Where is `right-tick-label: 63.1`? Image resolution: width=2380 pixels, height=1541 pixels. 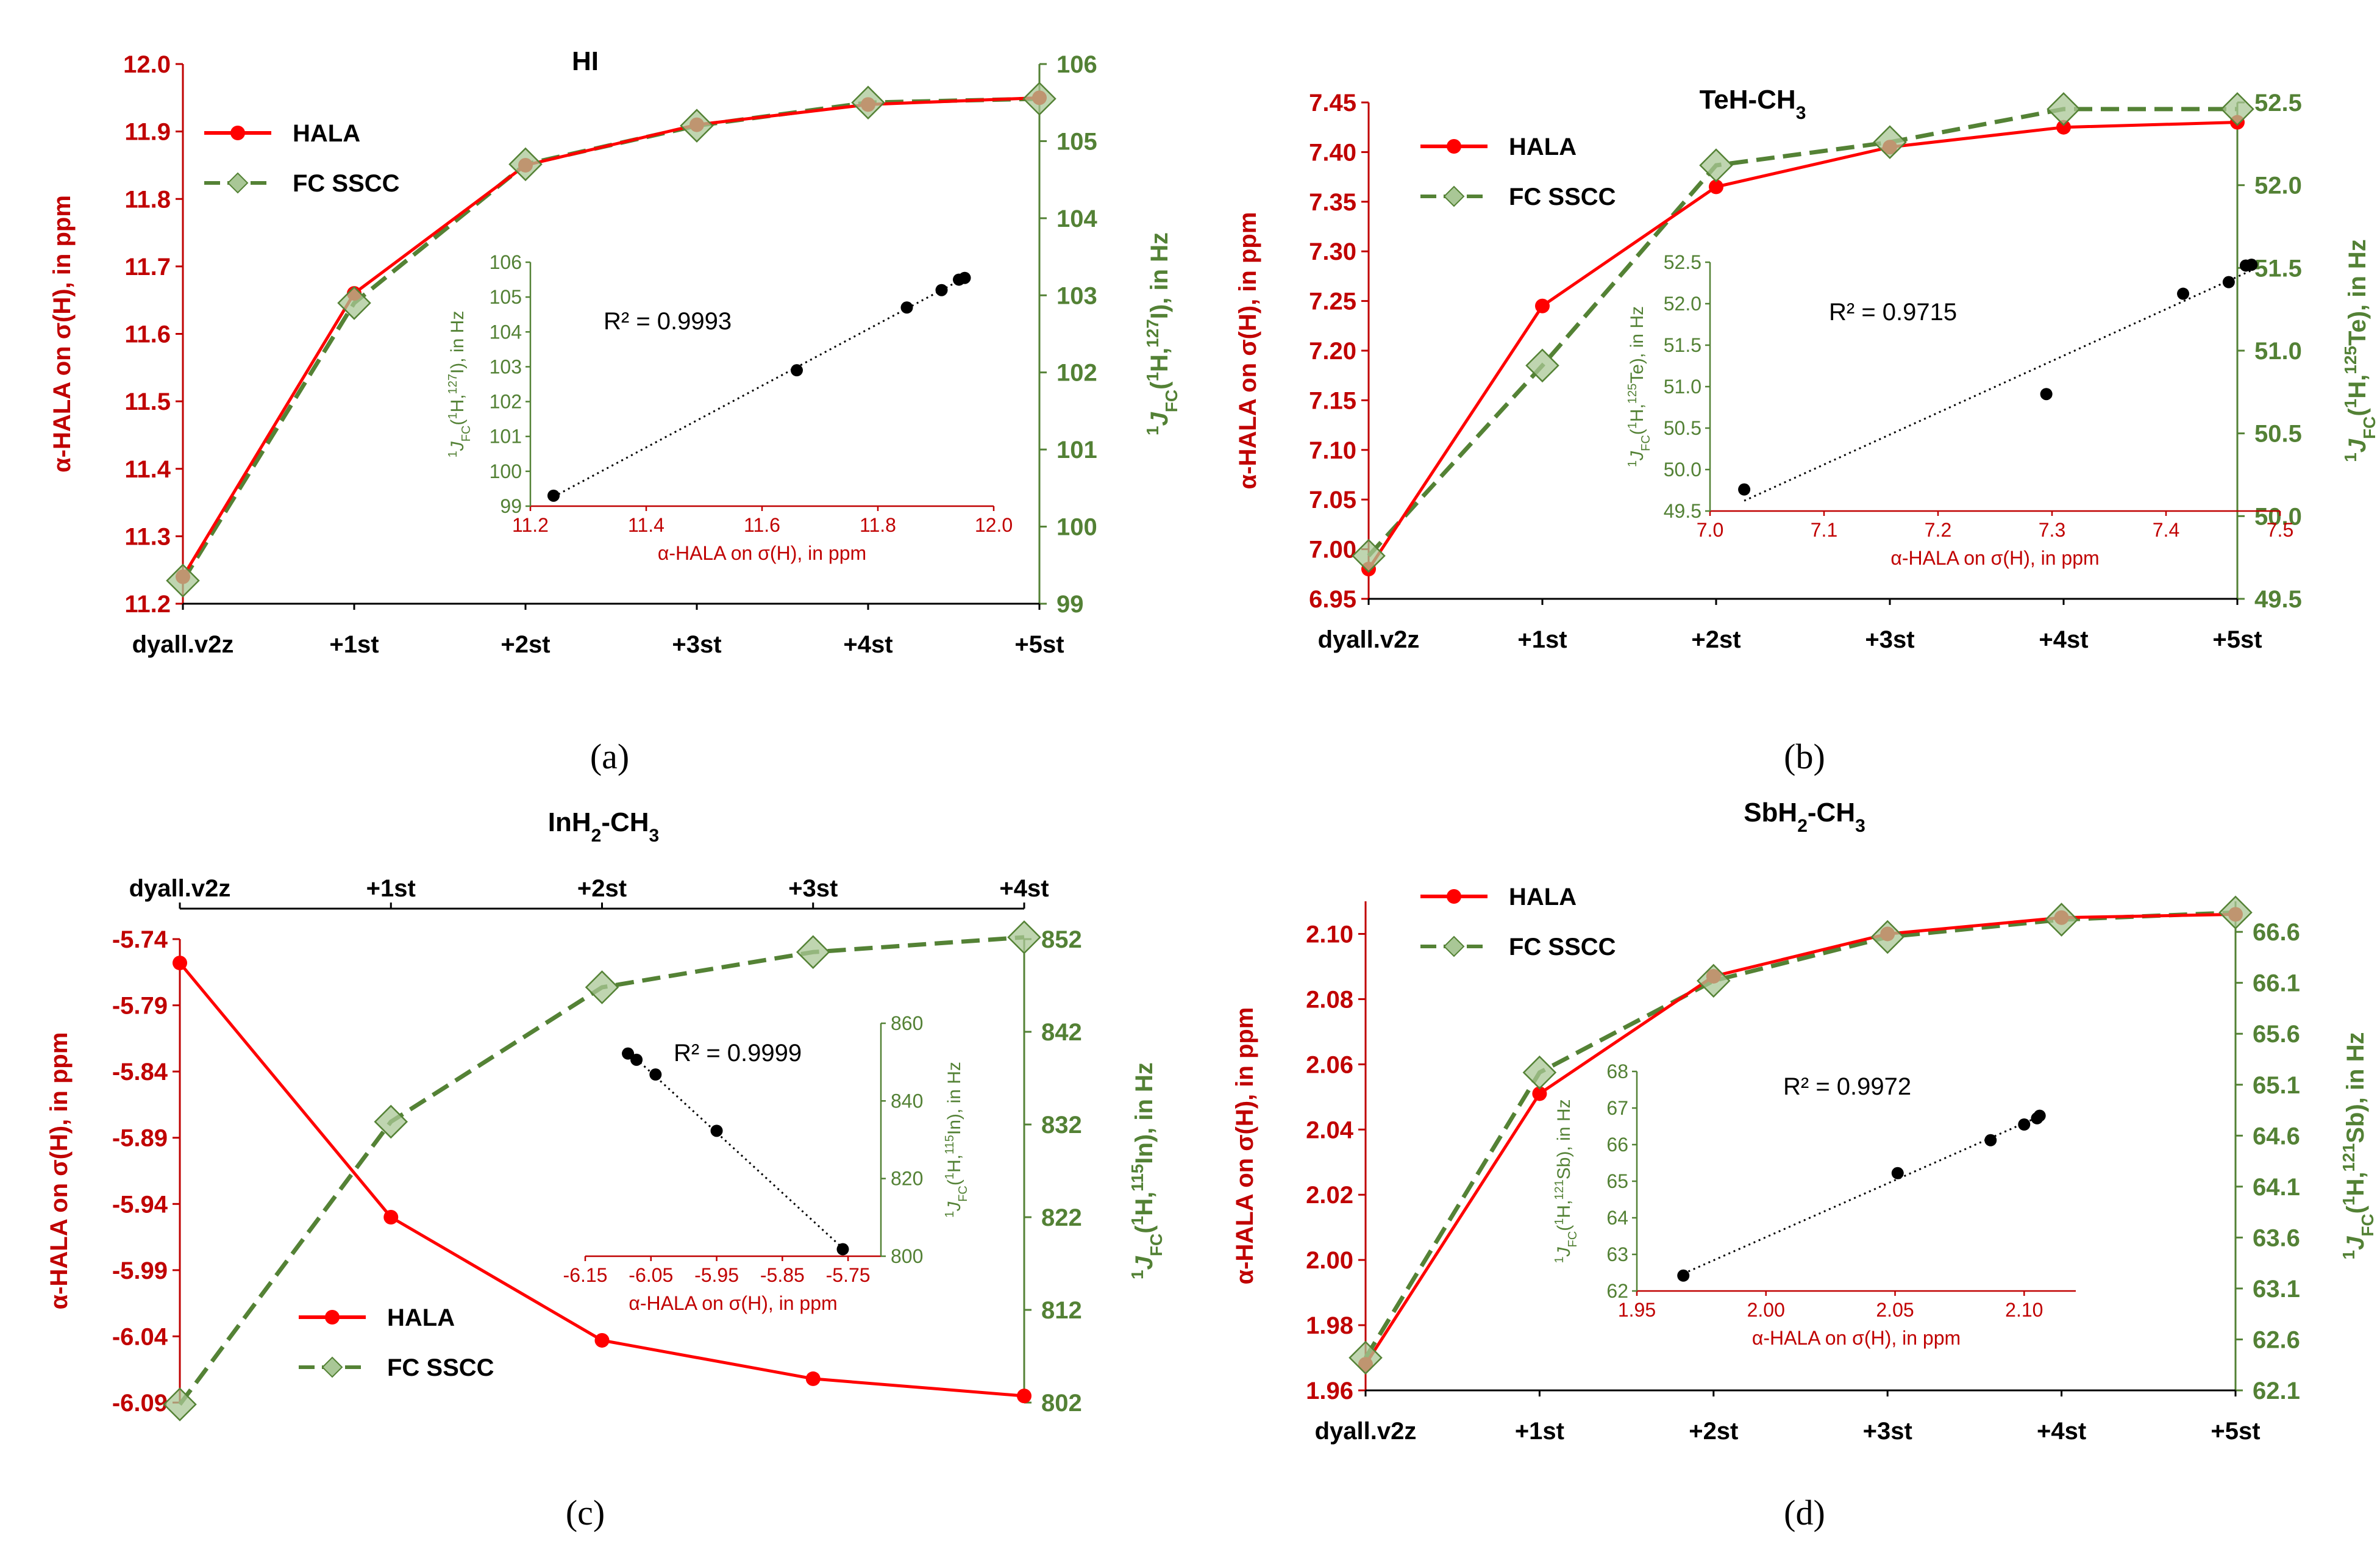 right-tick-label: 63.1 is located at coordinates (2276, 1289).